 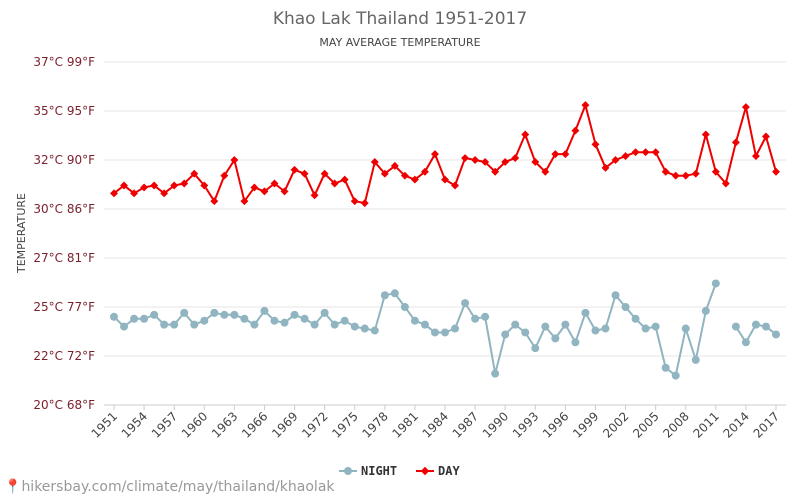 I want to click on legend-item-day: DAY, so click(x=438, y=471).